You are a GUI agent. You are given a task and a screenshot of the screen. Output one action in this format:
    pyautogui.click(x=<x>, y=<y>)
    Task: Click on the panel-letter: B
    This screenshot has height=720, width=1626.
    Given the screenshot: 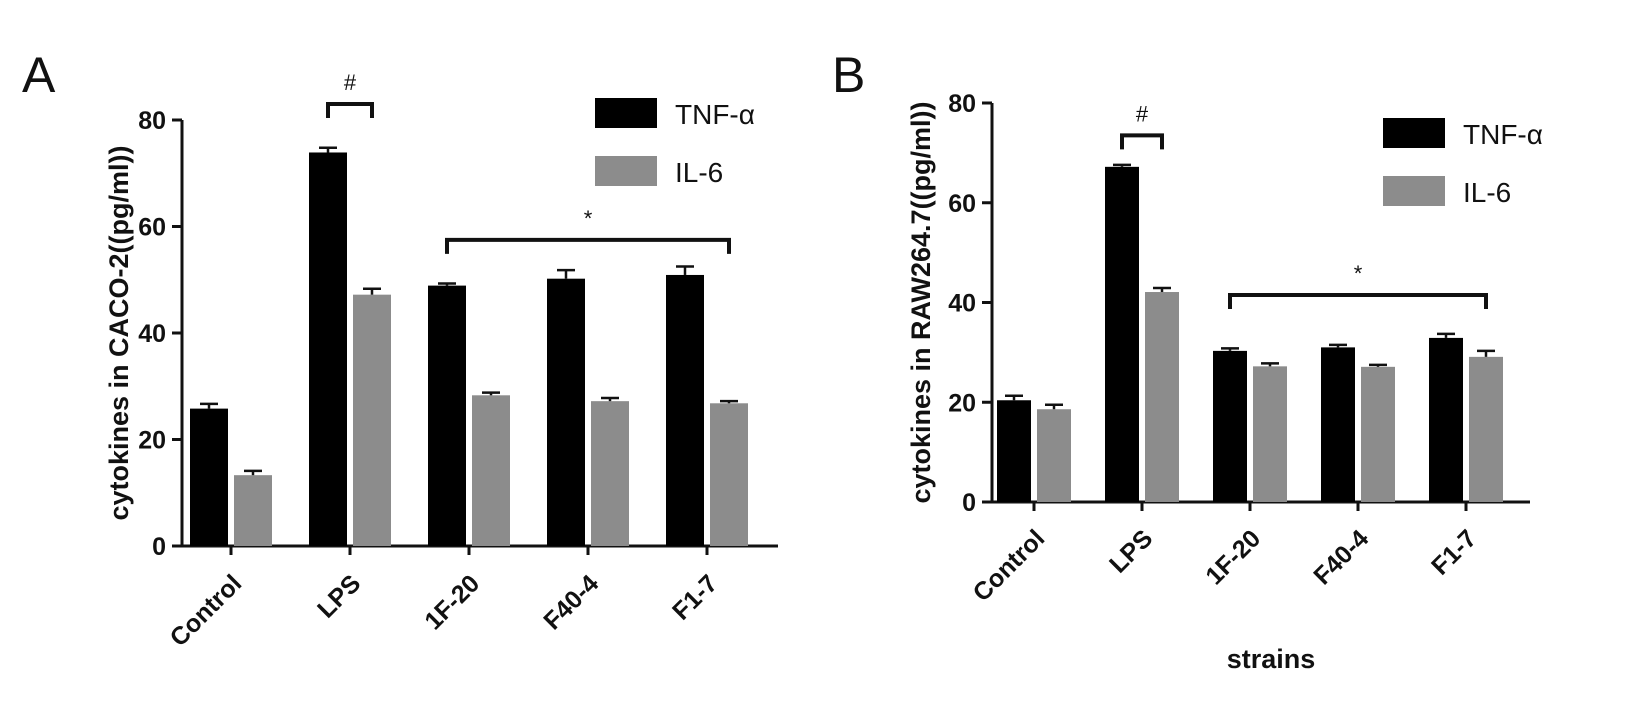 What is the action you would take?
    pyautogui.click(x=848, y=75)
    